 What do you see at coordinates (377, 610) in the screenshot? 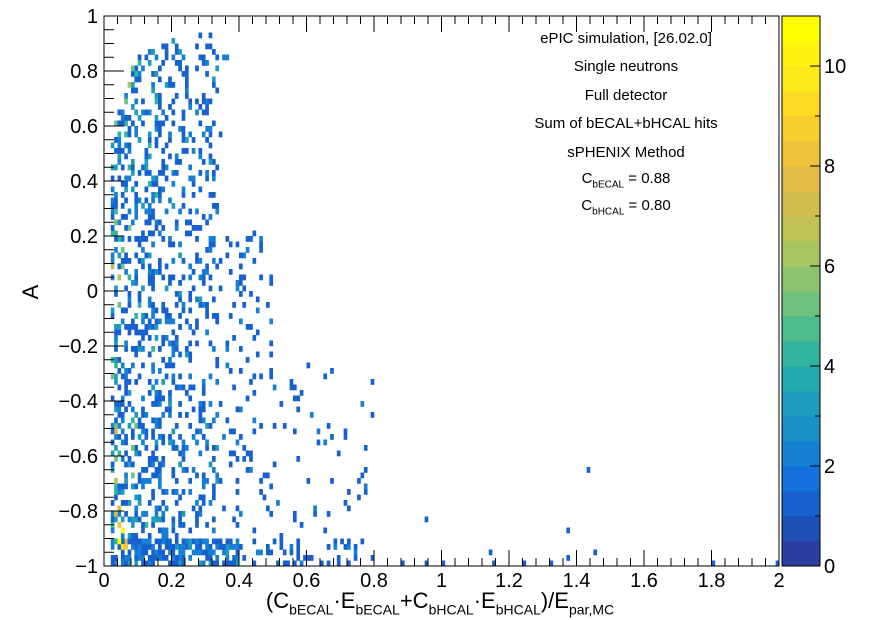
I see `label-subscript: bECAL` at bounding box center [377, 610].